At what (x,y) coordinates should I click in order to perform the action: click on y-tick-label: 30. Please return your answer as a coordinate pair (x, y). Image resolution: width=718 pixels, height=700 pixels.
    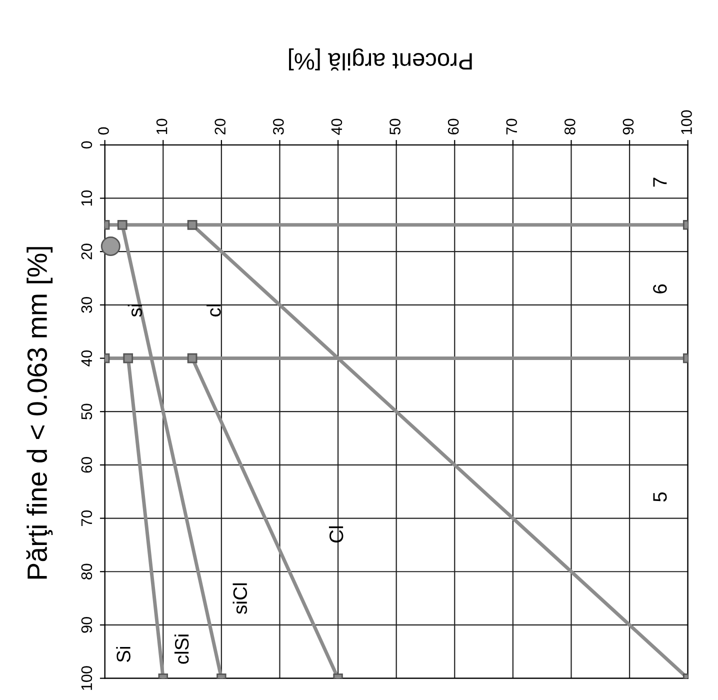
    Looking at the image, I should click on (86, 305).